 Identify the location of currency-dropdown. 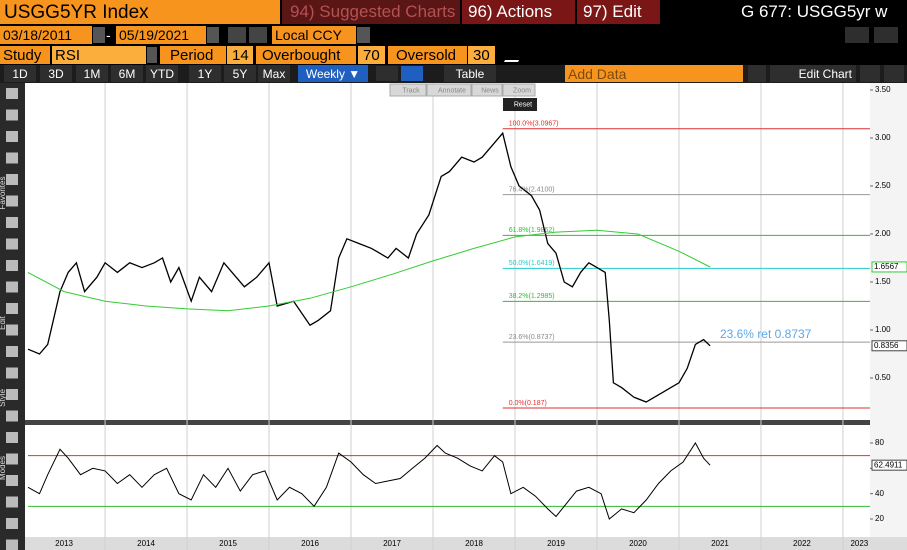
(363, 35).